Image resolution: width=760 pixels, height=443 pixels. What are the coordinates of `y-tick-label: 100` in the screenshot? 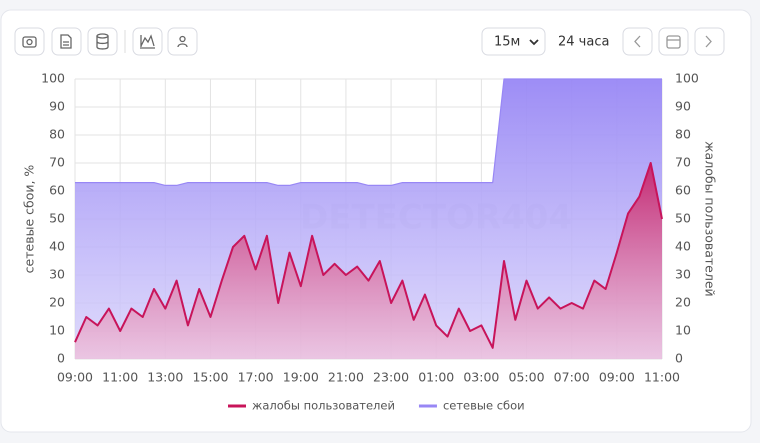 It's located at (53, 78).